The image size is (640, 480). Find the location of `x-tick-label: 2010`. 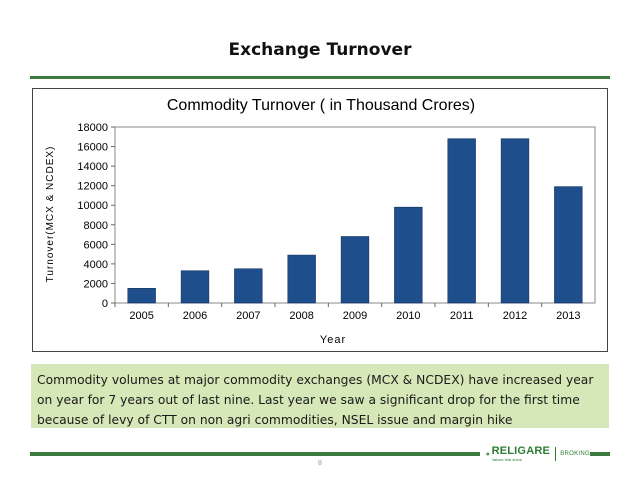

x-tick-label: 2010 is located at coordinates (408, 316).